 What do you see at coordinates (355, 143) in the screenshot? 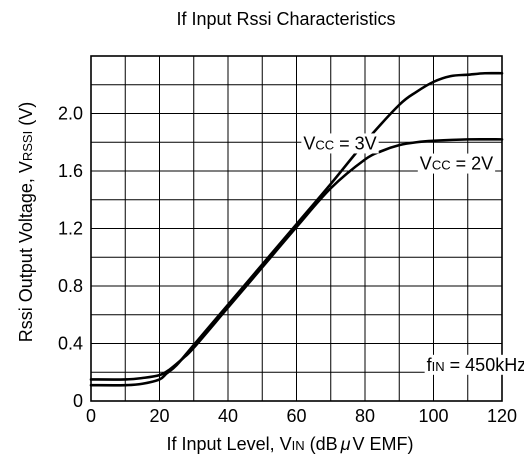
I see `annotation-vcc3-rest: = 3V` at bounding box center [355, 143].